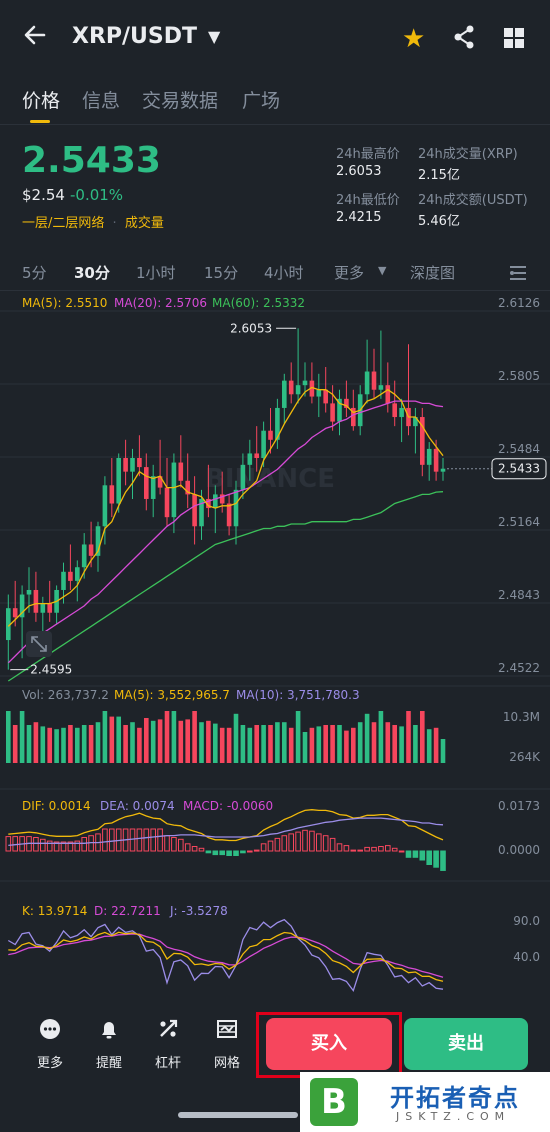 The width and height of the screenshot is (550, 1132). What do you see at coordinates (466, 1044) in the screenshot?
I see `sell-button: 卖出` at bounding box center [466, 1044].